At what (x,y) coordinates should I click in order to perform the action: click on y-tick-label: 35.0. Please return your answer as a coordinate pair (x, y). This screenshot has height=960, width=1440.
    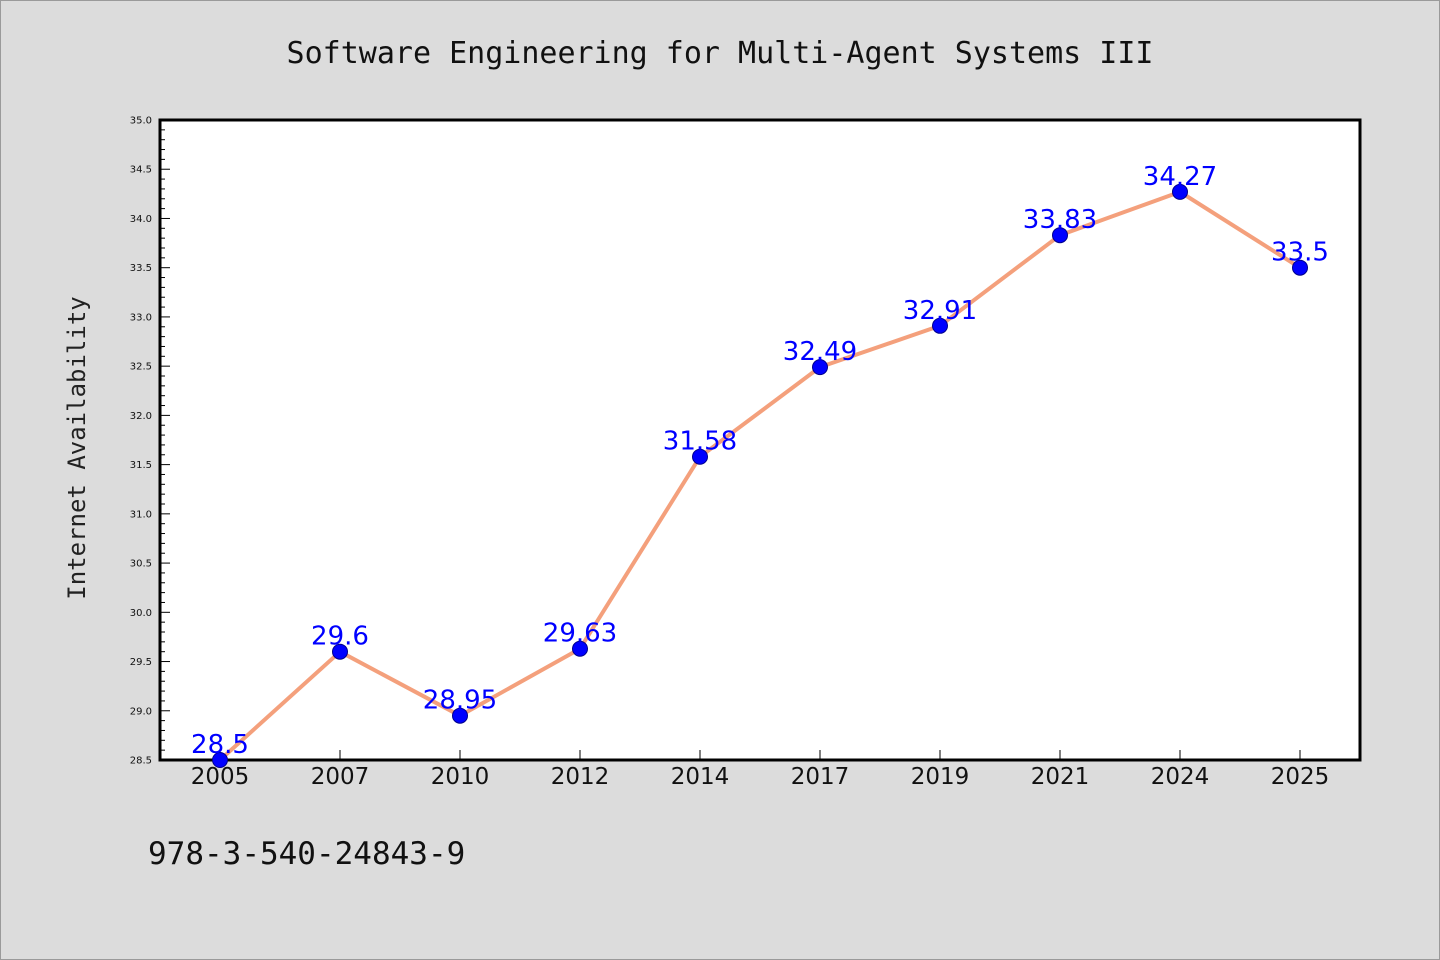
    Looking at the image, I should click on (141, 121).